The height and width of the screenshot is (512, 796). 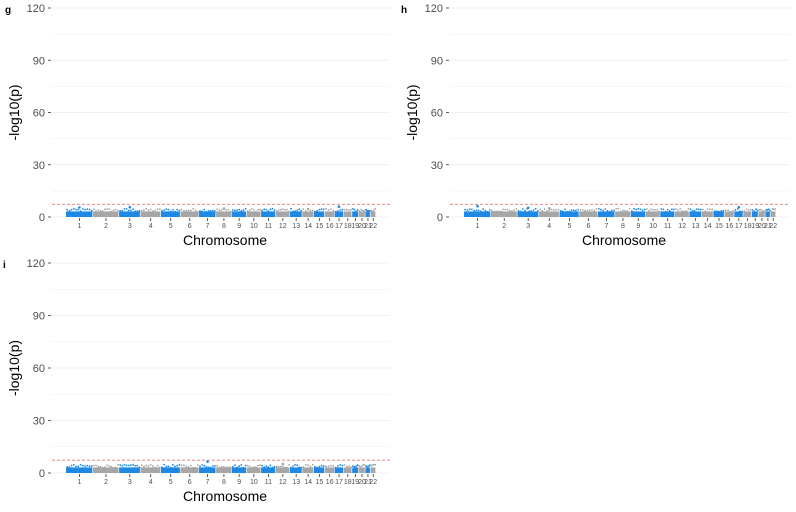 I want to click on x-tick-label: 14, so click(x=308, y=482).